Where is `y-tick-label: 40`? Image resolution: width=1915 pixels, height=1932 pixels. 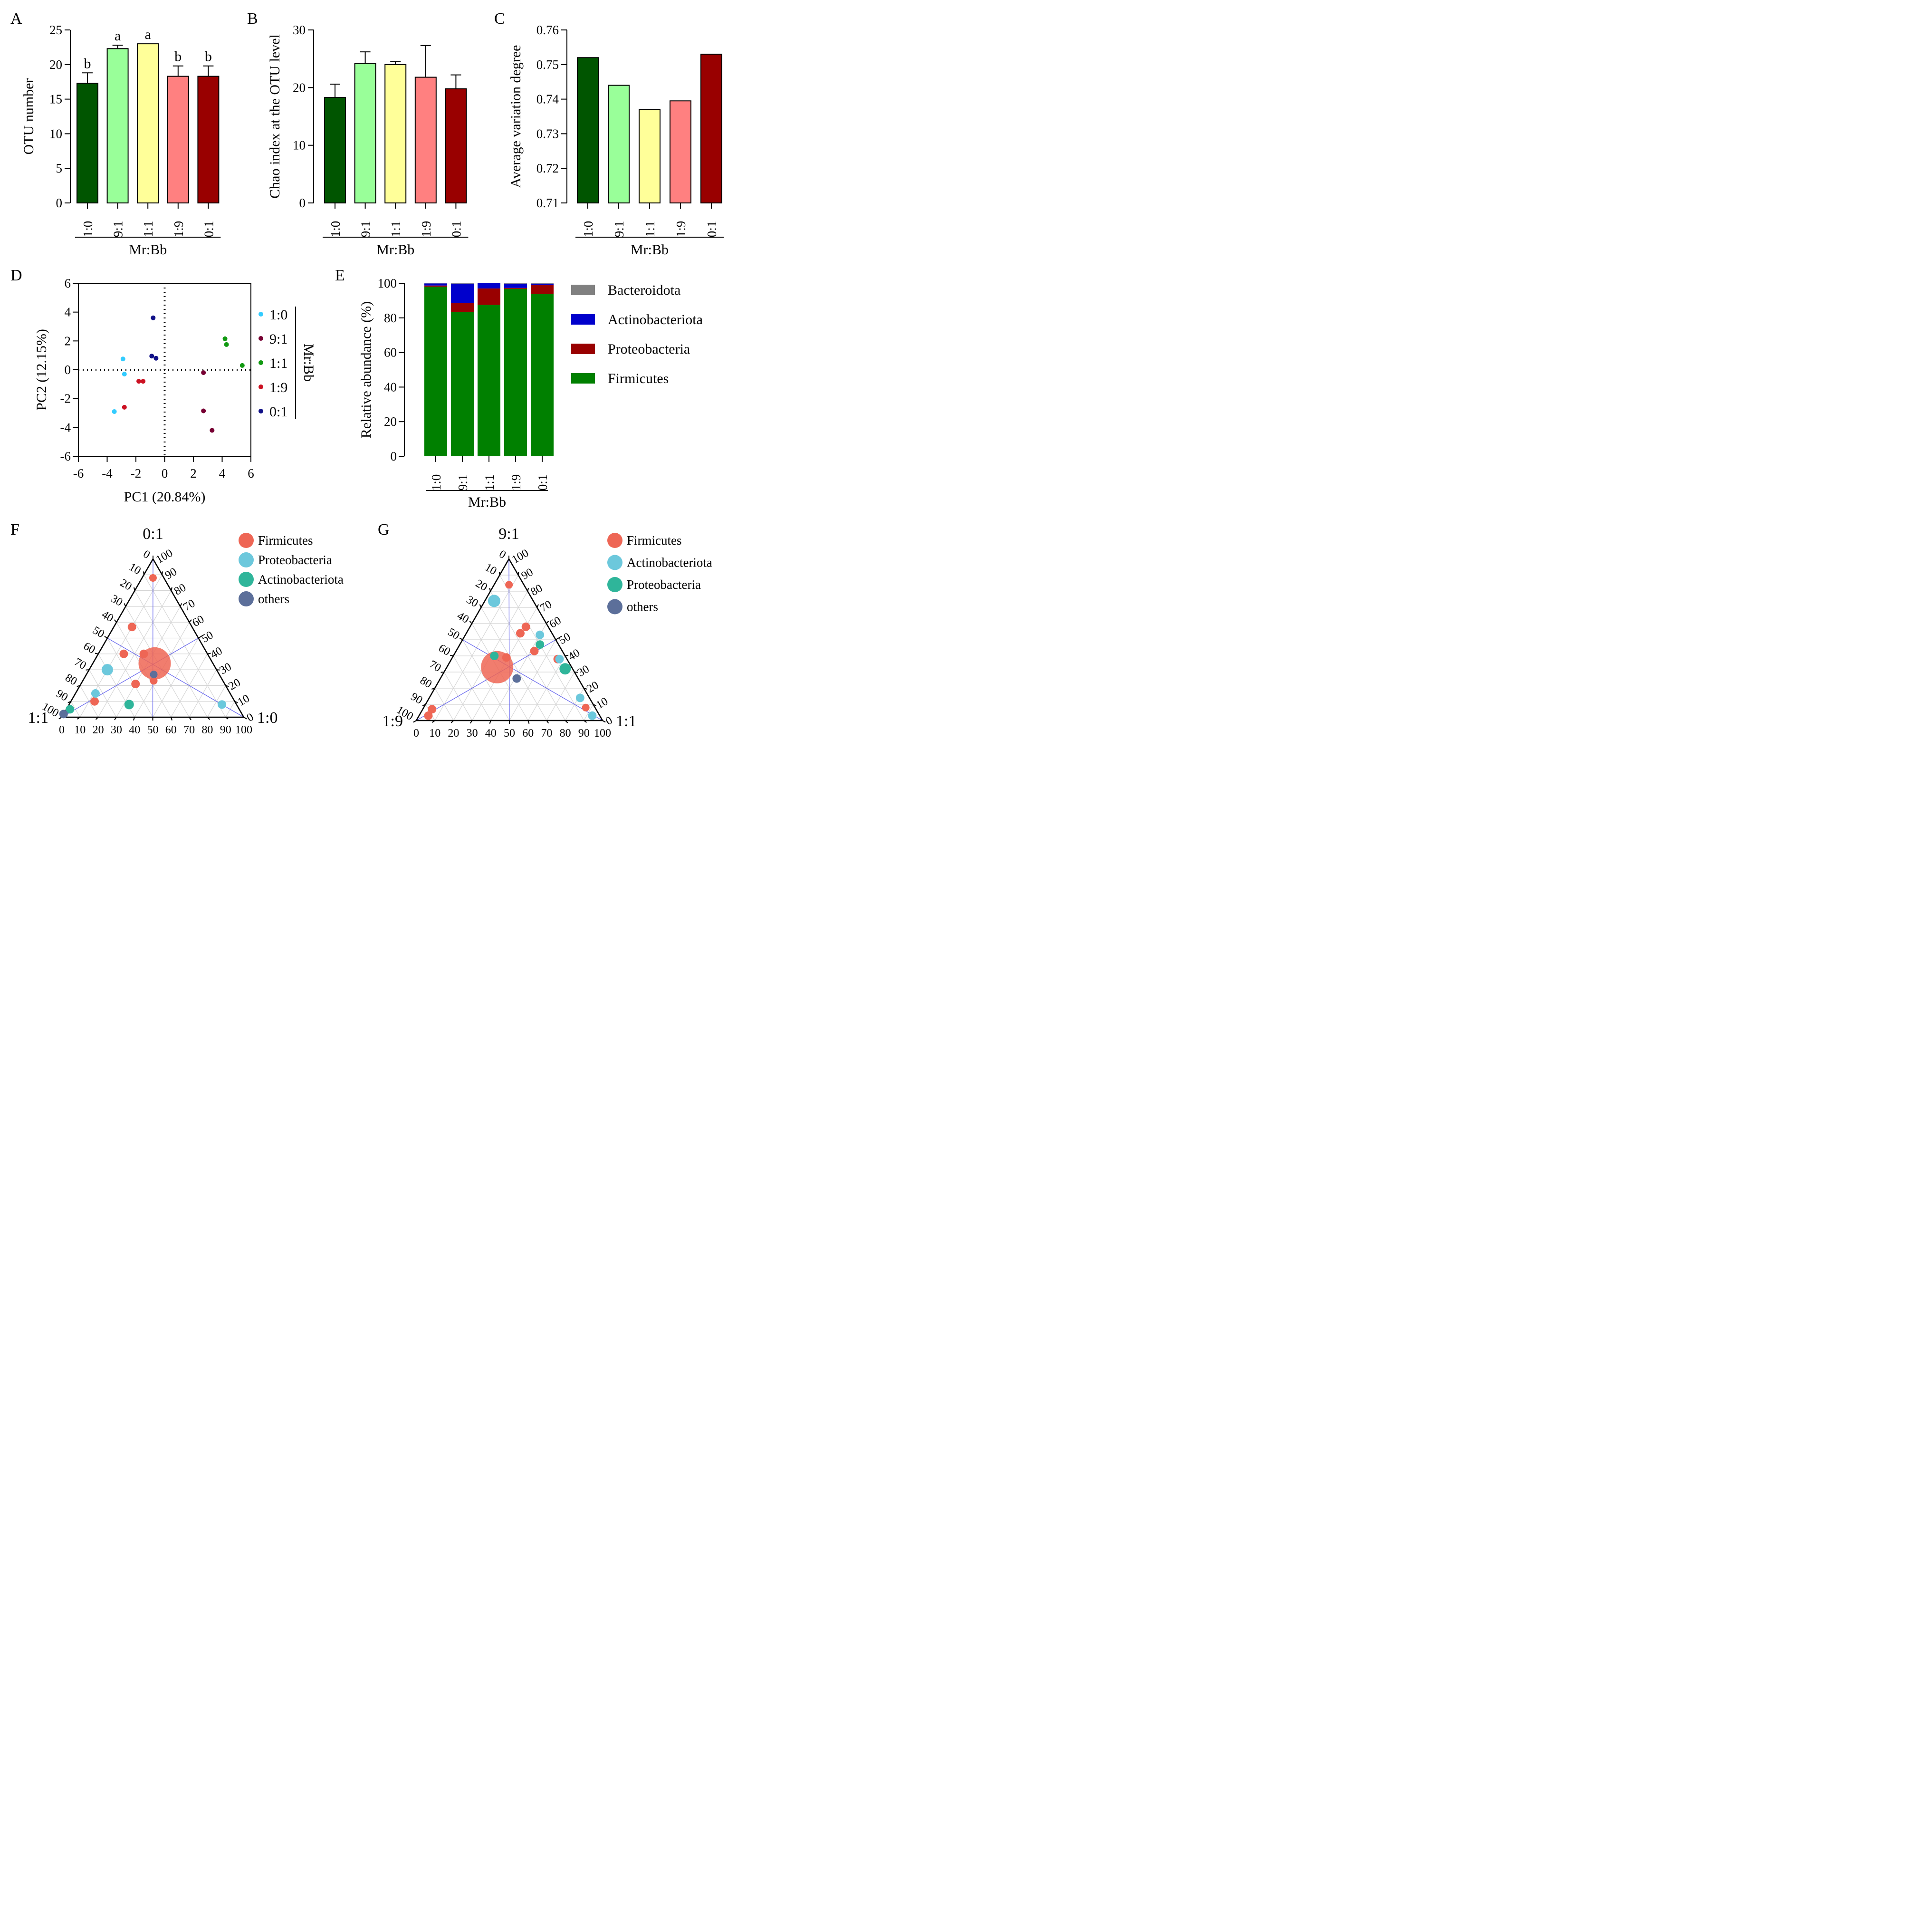 y-tick-label: 40 is located at coordinates (391, 387).